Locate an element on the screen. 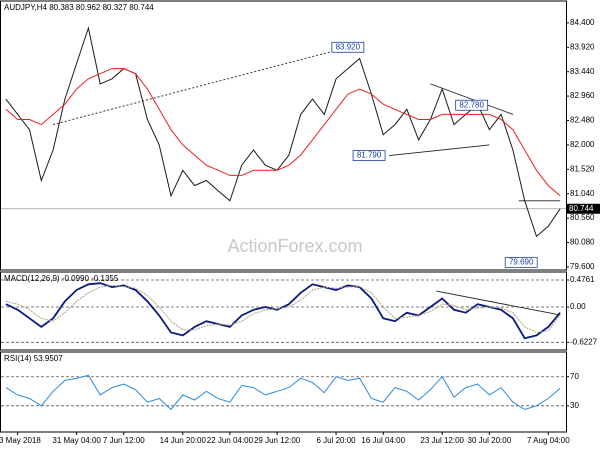  level-label: 81.790 is located at coordinates (369, 155).